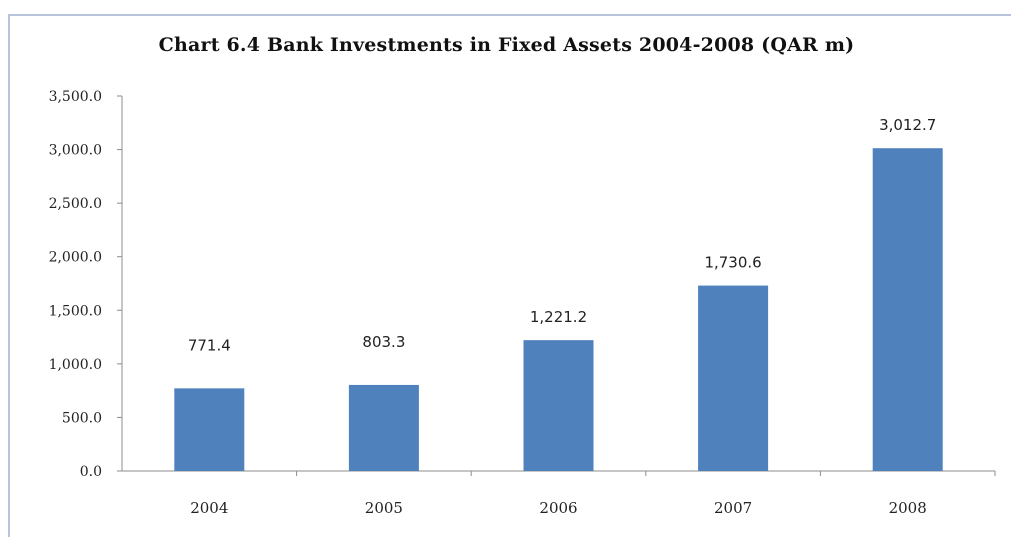 The height and width of the screenshot is (537, 1013). I want to click on x-tick-label: 2005, so click(384, 508).